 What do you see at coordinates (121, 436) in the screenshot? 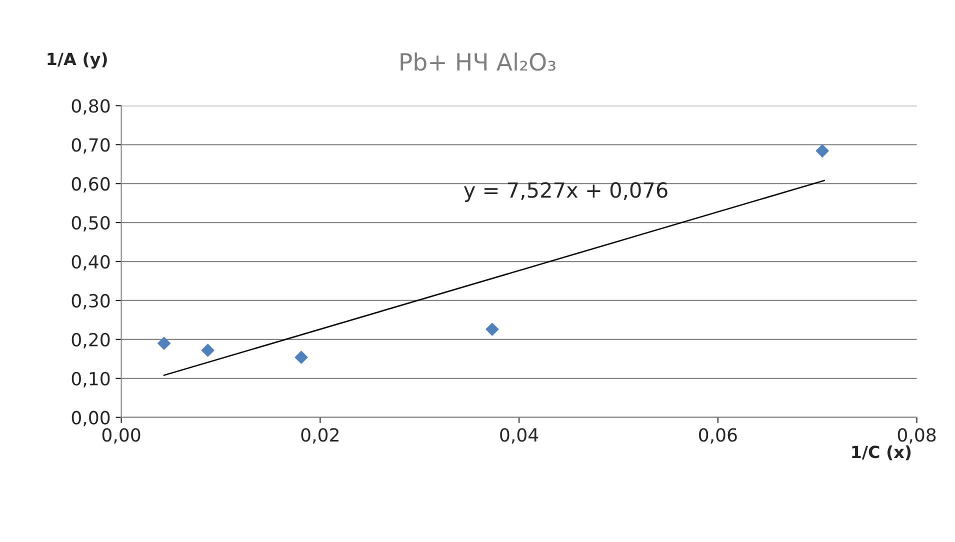
I see `x-tick-label: 0,00` at bounding box center [121, 436].